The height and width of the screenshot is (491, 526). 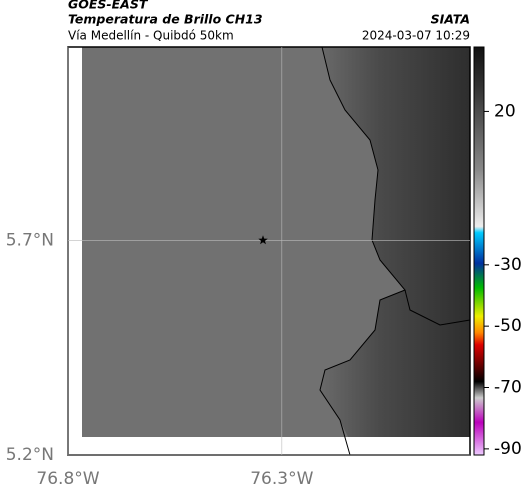 What do you see at coordinates (508, 326) in the screenshot?
I see `colorbar-tick-label: -50` at bounding box center [508, 326].